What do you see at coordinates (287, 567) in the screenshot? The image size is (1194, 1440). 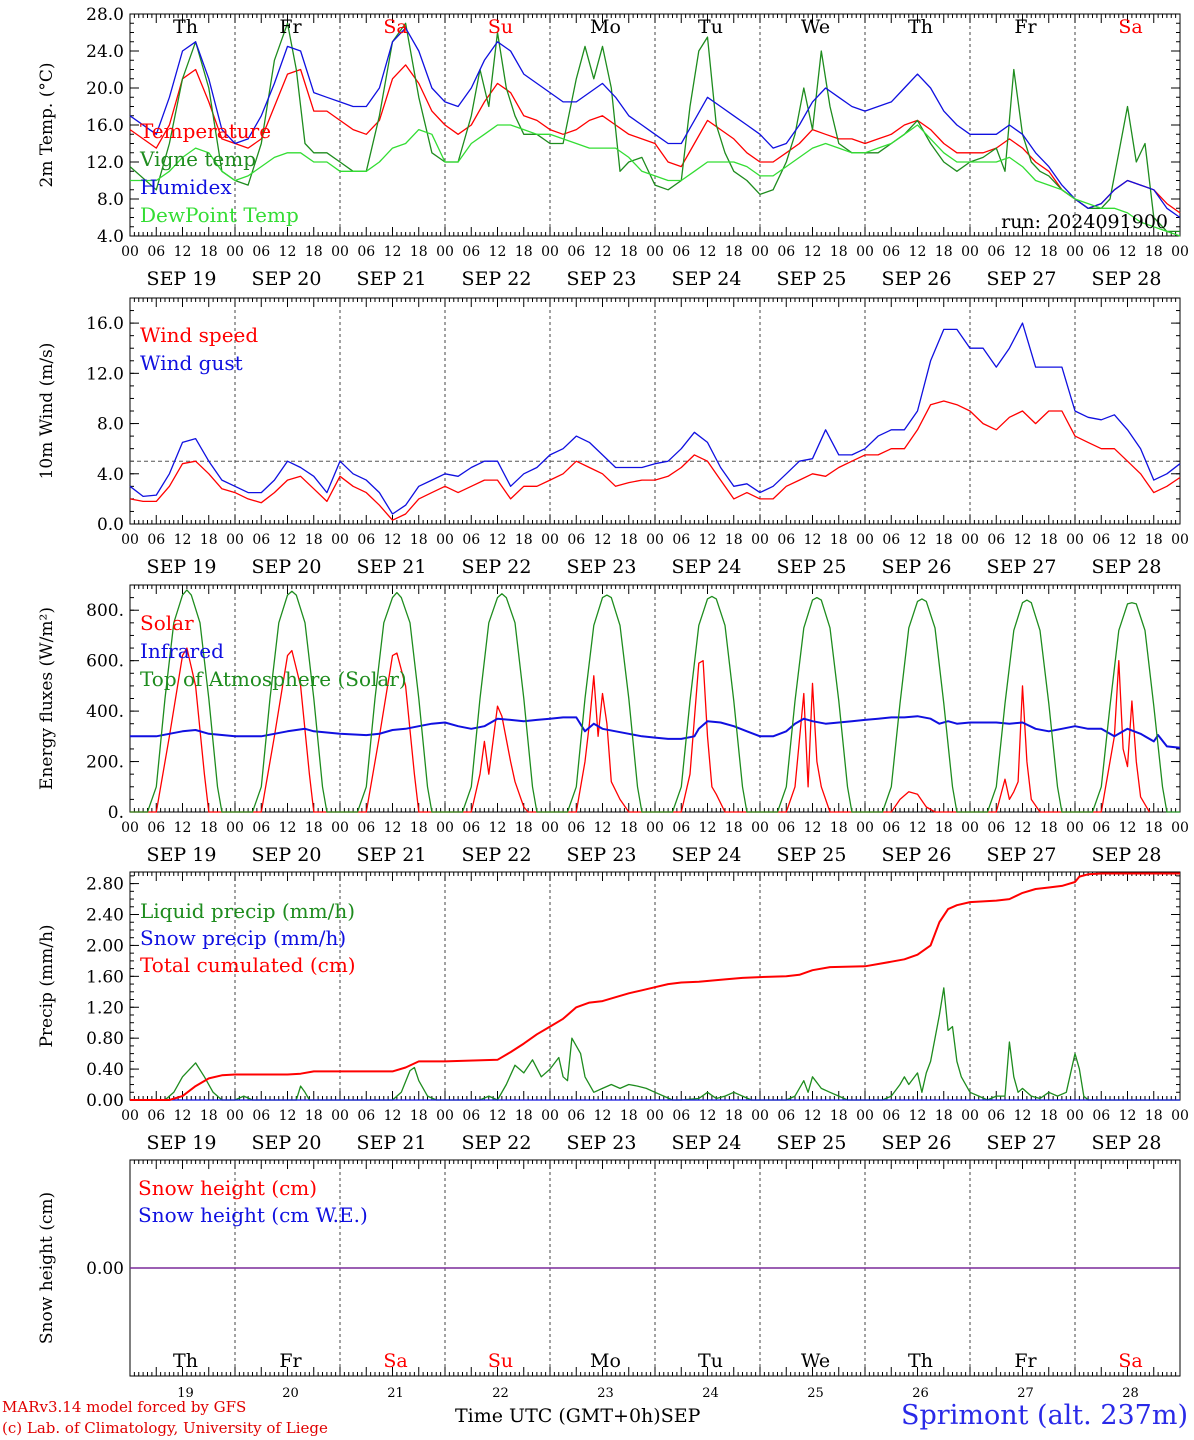 I see `date-label: SEP 20` at bounding box center [287, 567].